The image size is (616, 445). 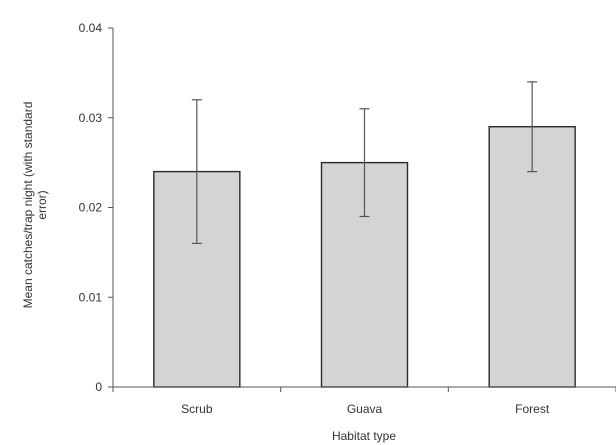 What do you see at coordinates (365, 409) in the screenshot?
I see `x-tick-label: Guava` at bounding box center [365, 409].